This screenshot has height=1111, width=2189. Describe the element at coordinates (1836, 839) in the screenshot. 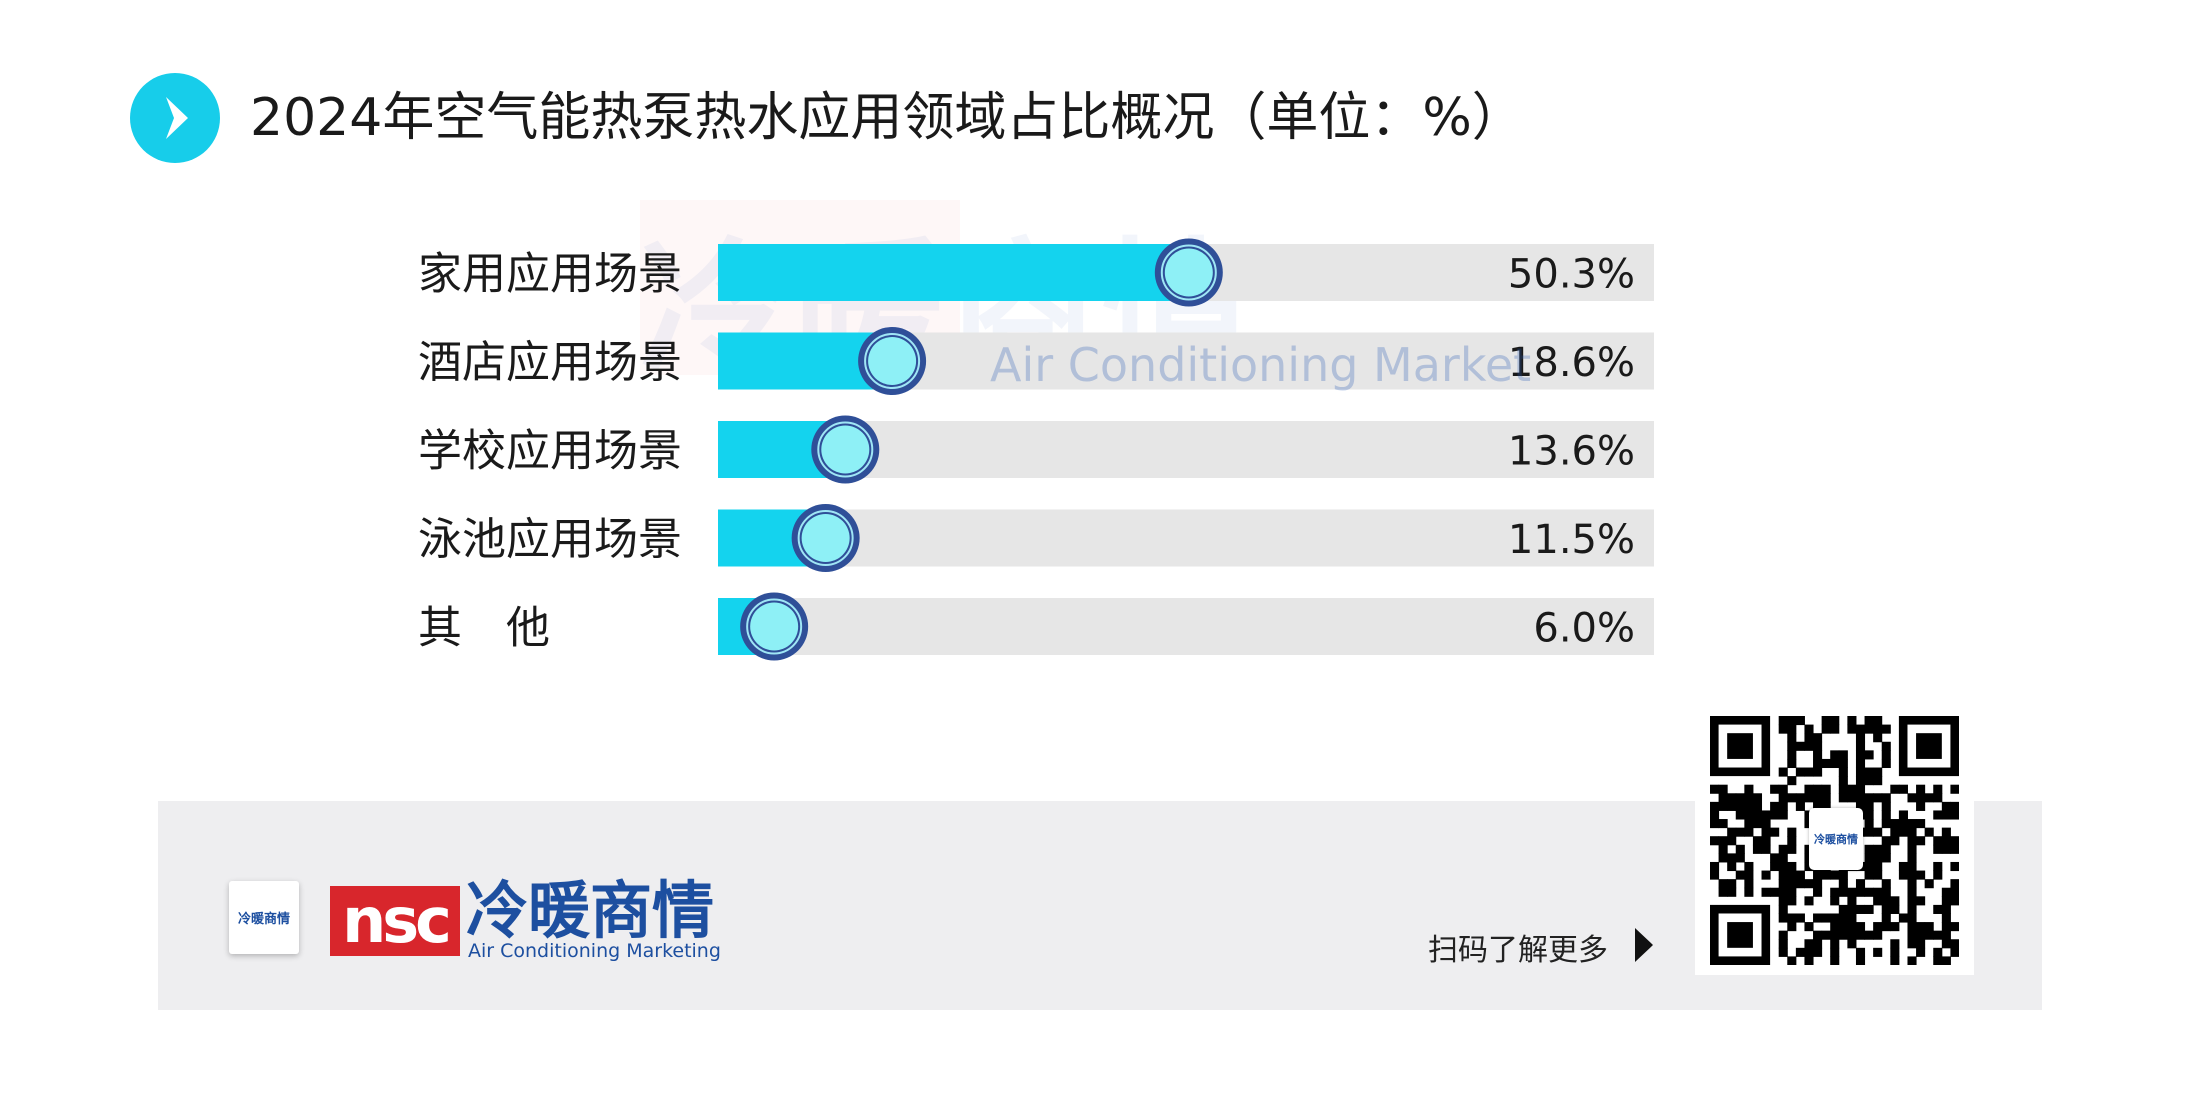

I see `qr-logo: 冷暖商情` at that location.